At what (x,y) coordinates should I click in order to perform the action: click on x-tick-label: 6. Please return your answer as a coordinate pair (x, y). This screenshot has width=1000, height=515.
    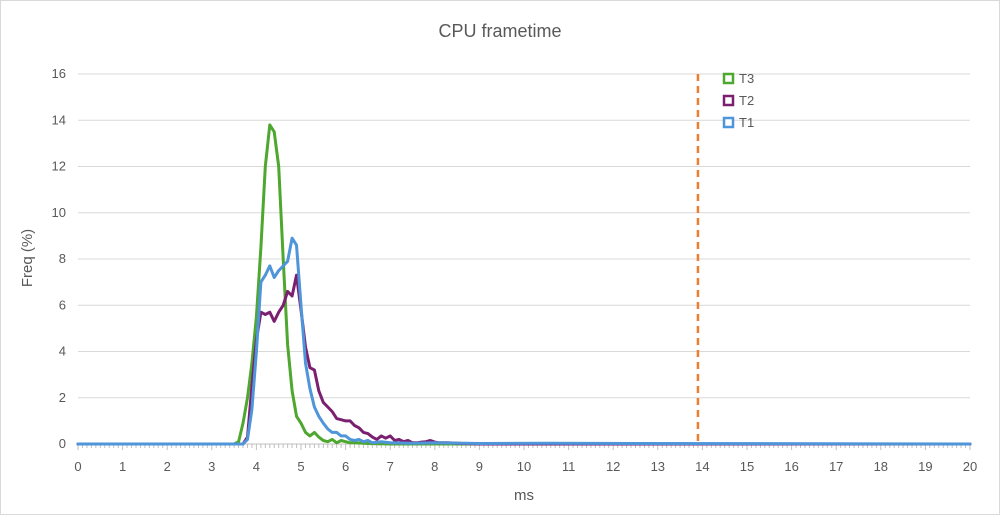
    Looking at the image, I should click on (345, 466).